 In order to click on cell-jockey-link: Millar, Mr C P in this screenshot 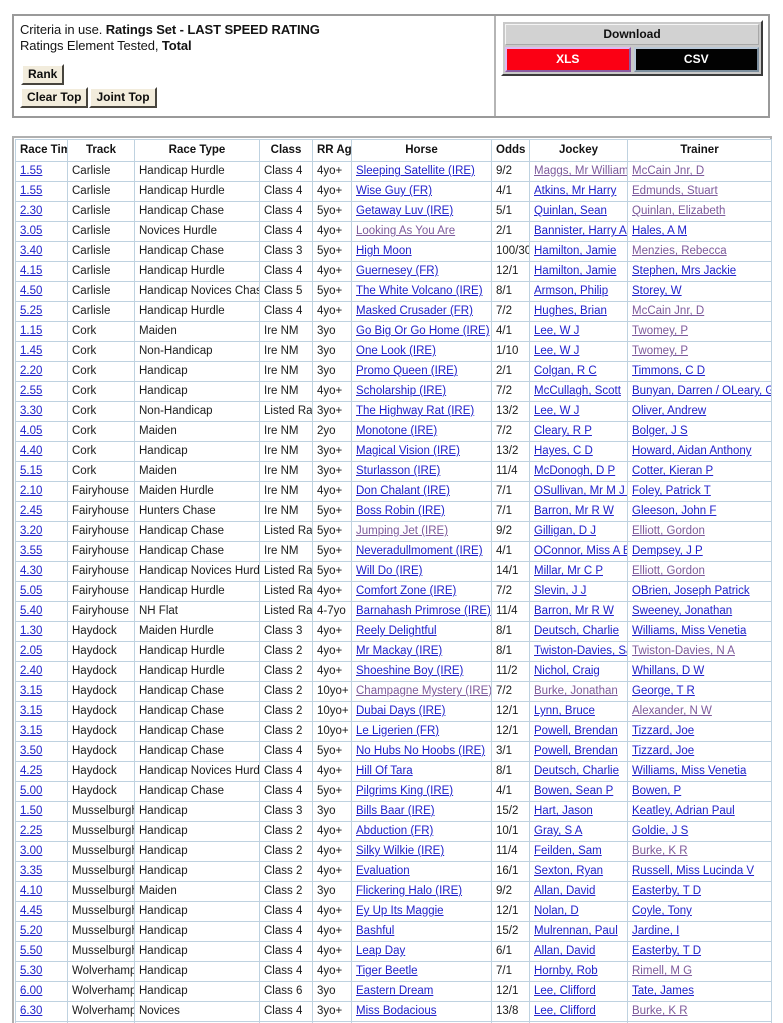, I will do `click(568, 571)`.